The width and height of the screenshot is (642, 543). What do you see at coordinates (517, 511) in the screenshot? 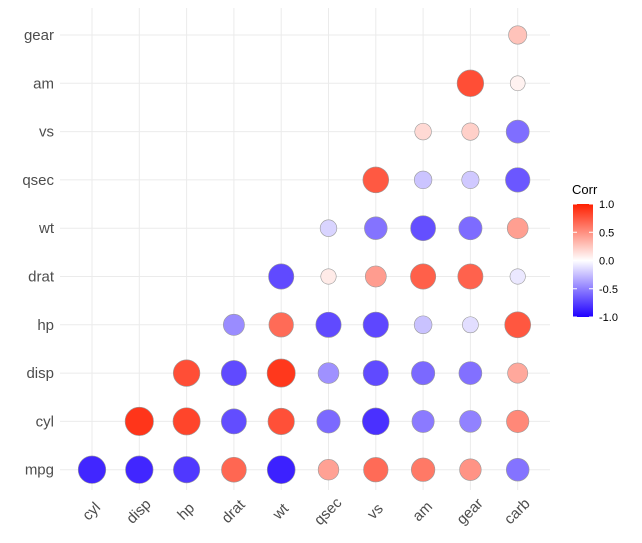
I see `x-tick-label: carb` at bounding box center [517, 511].